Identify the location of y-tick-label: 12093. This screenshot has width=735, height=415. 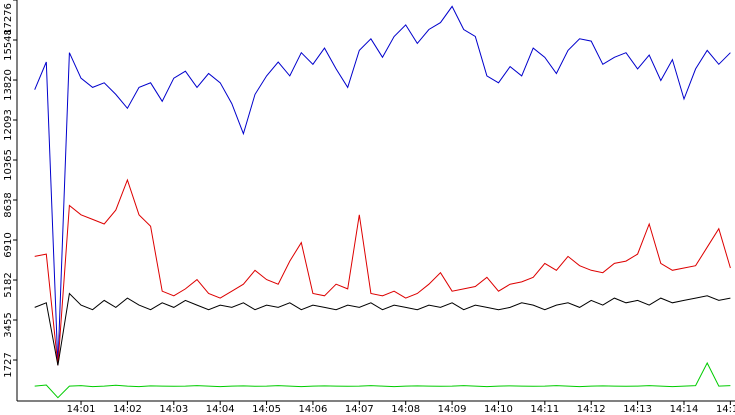
(8, 125).